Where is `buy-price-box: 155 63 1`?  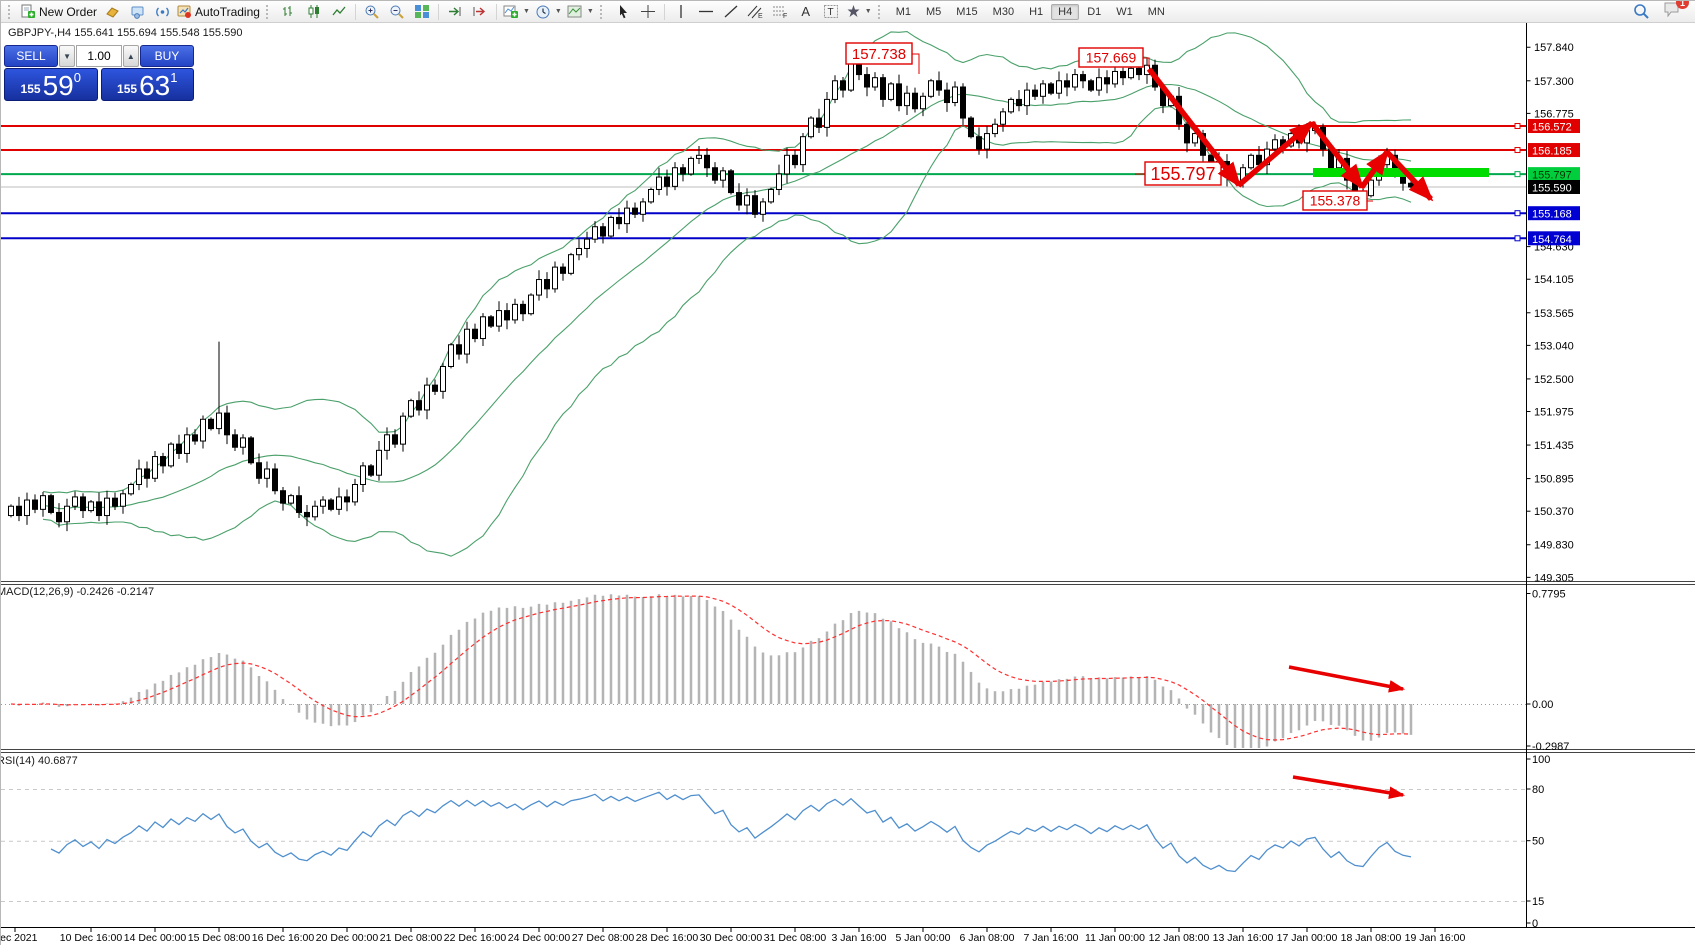 buy-price-box: 155 63 1 is located at coordinates (147, 84).